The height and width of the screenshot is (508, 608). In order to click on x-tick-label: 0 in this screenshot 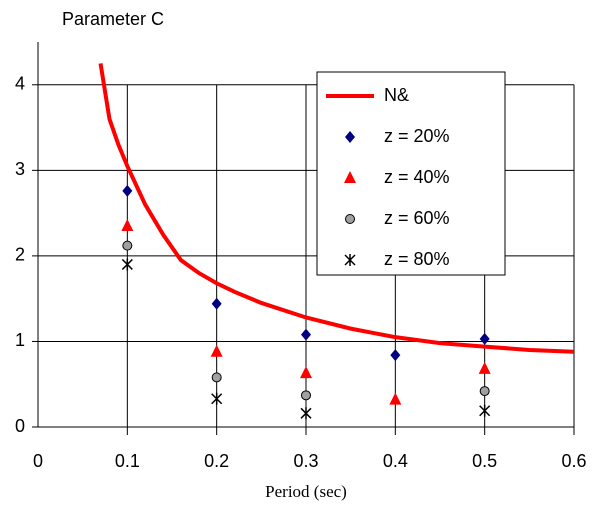, I will do `click(38, 461)`.